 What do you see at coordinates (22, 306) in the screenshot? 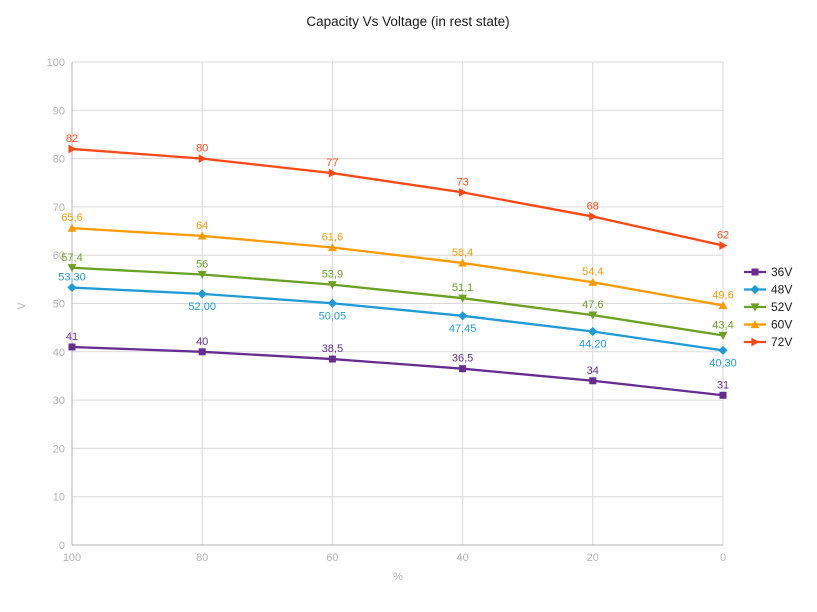
I see `y-axis-title: V` at bounding box center [22, 306].